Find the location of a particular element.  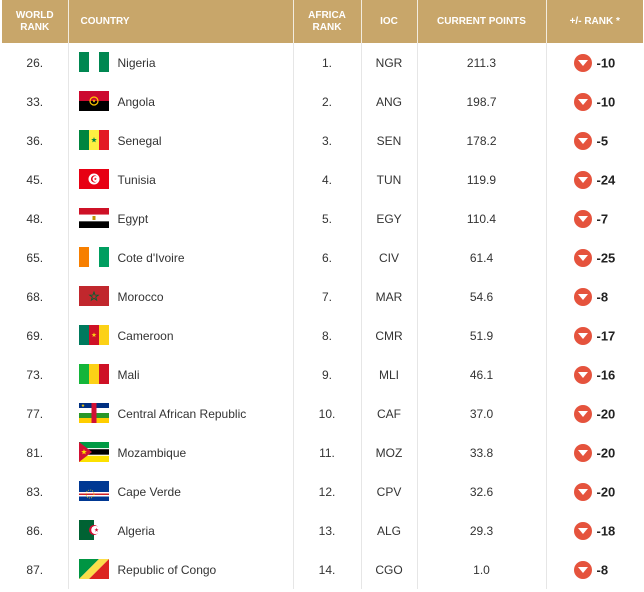

table-row: 83. Cape Verde 12. CPV 32.6 -20 is located at coordinates (322, 491).